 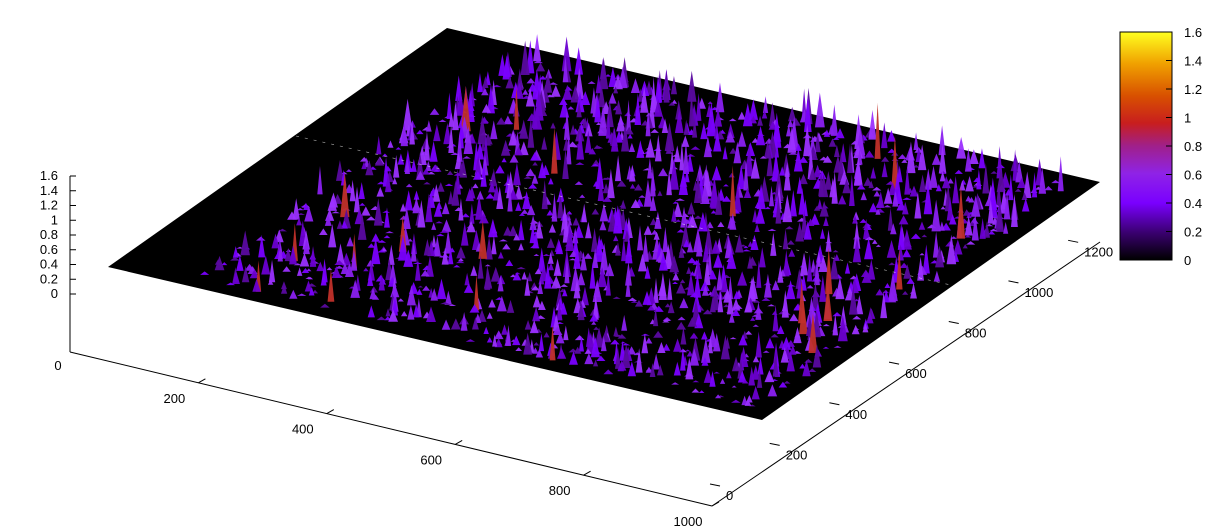 What do you see at coordinates (202, 381) in the screenshot?
I see `x-tick-mark` at bounding box center [202, 381].